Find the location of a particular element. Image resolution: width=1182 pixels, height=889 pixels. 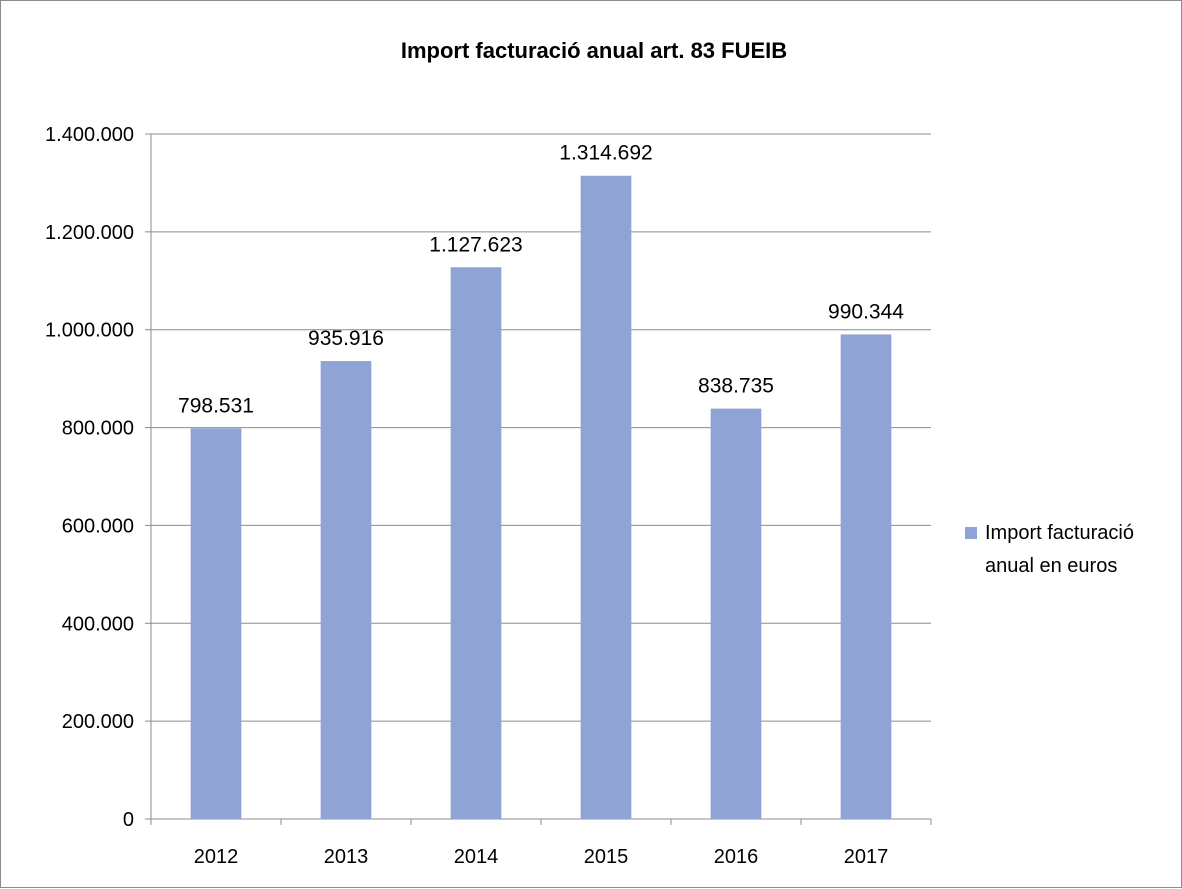

y-tick-label: 600.000 is located at coordinates (98, 526).